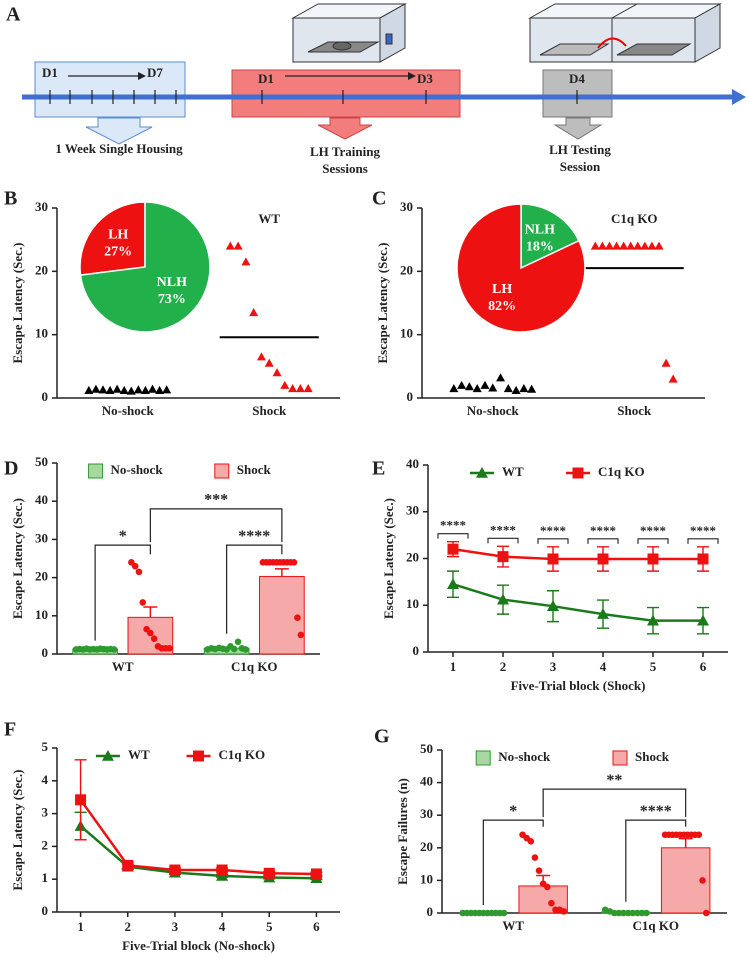 The width and height of the screenshot is (749, 958). What do you see at coordinates (41, 206) in the screenshot?
I see `y-tick-label: 30` at bounding box center [41, 206].